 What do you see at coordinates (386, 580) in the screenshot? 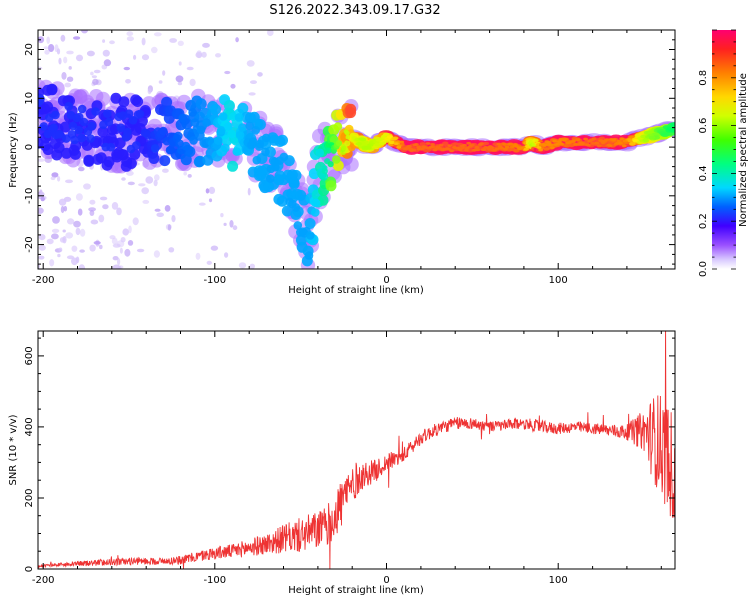
I see `x-tick-label: 0` at bounding box center [386, 580].